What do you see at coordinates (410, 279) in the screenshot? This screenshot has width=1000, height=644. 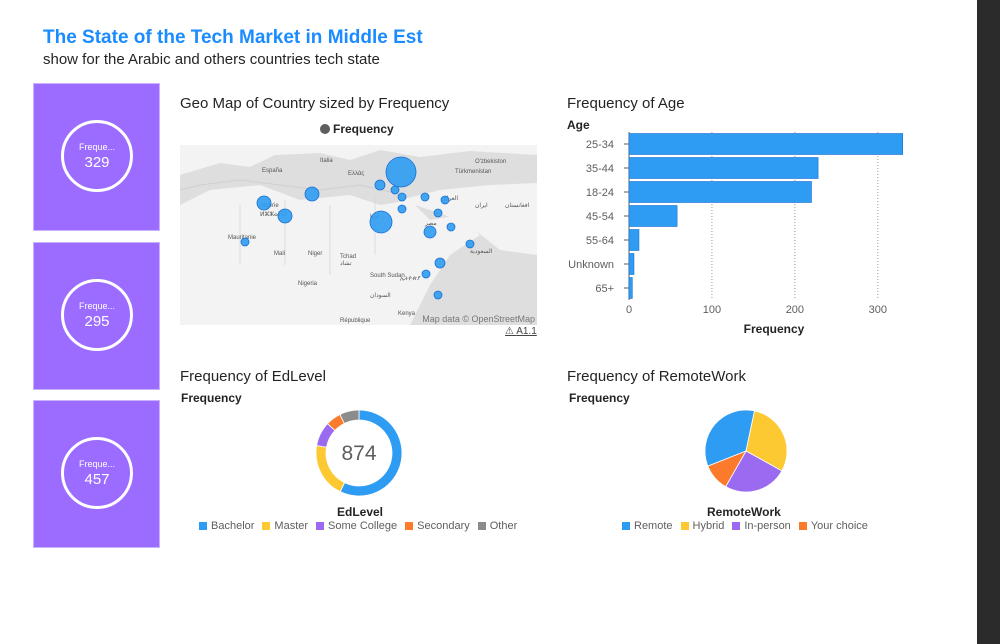 I see `map-place-label: ኢትዮጵያ` at bounding box center [410, 279].